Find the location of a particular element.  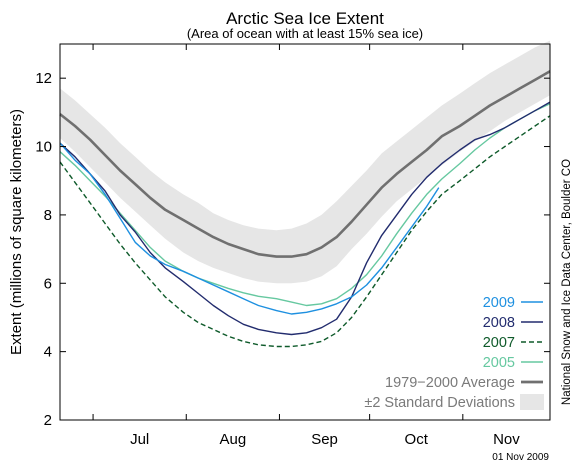

y-tick-label: 12 is located at coordinates (43, 78).